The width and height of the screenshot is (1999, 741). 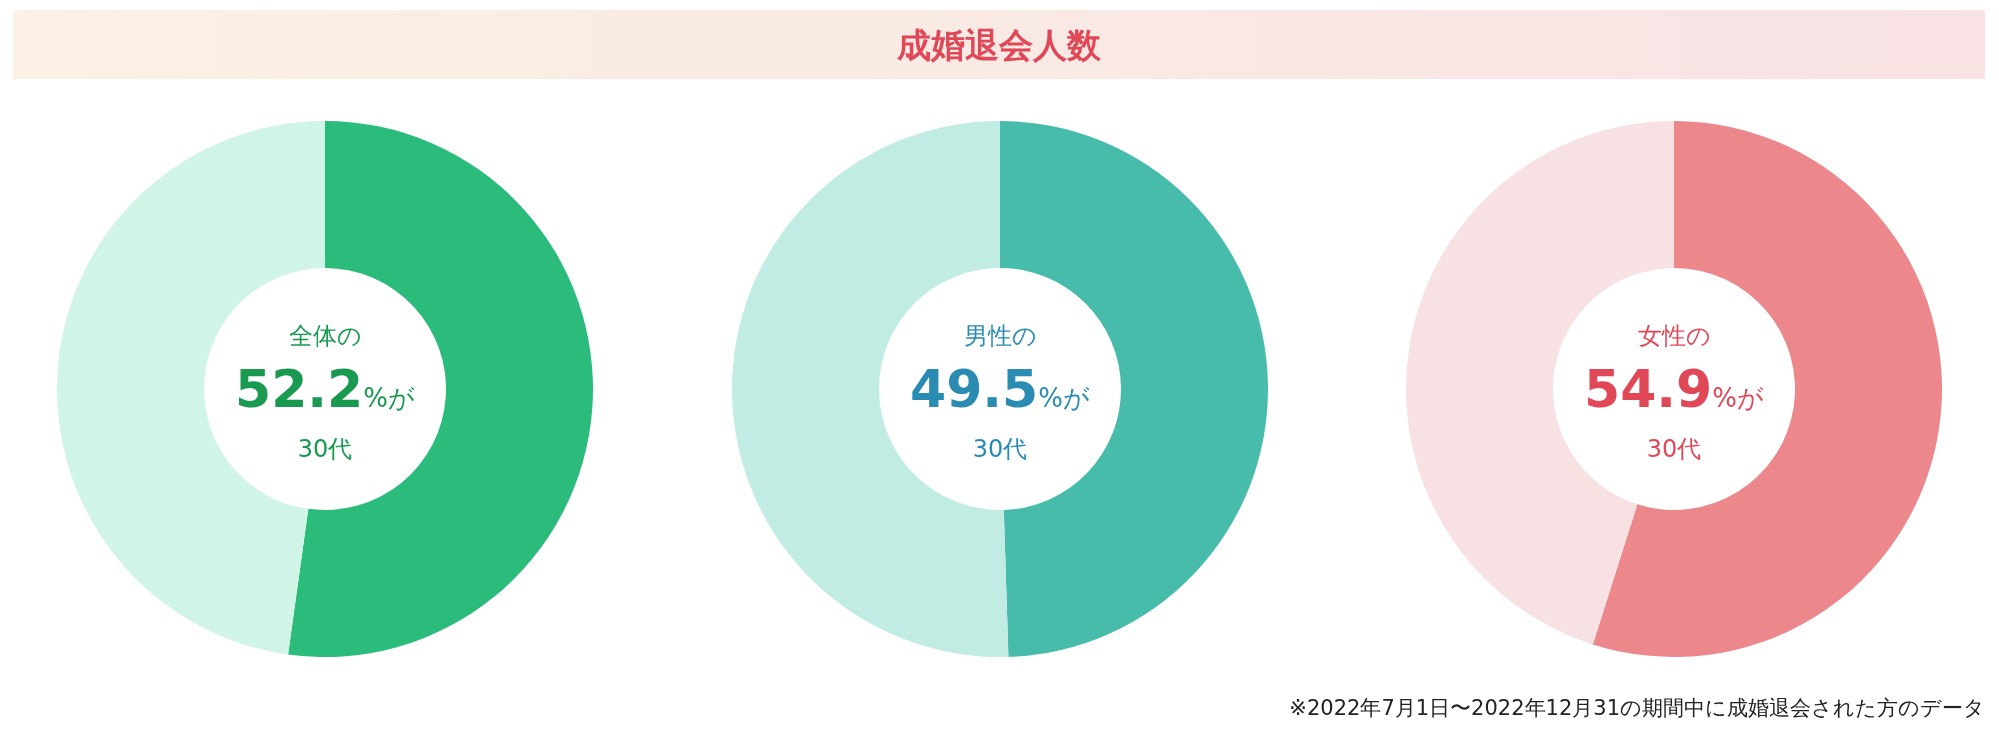 What do you see at coordinates (1000, 389) in the screenshot?
I see `data-label: 49.5%が` at bounding box center [1000, 389].